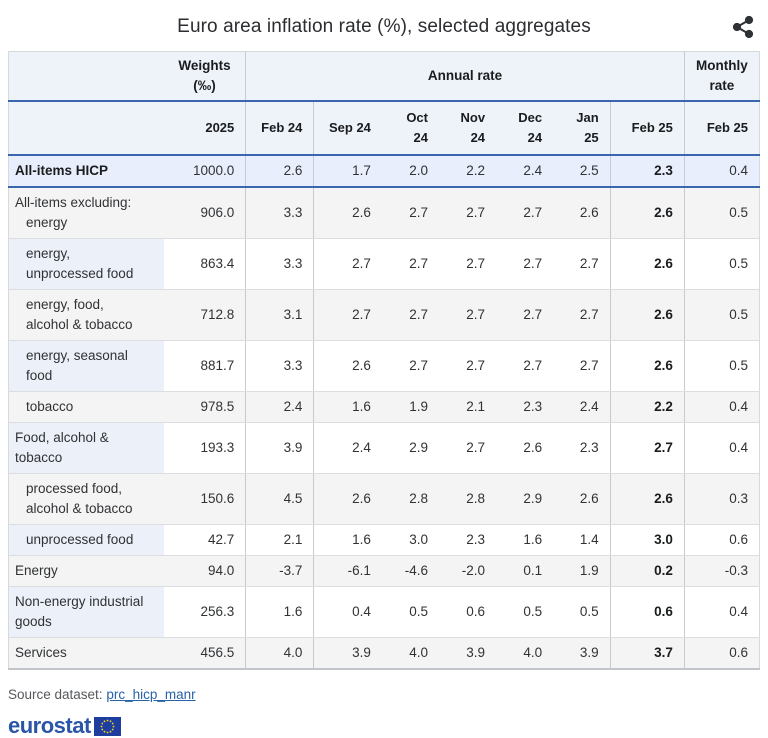 The image size is (768, 738). I want to click on monthly-rate-value: 0.3, so click(722, 499).